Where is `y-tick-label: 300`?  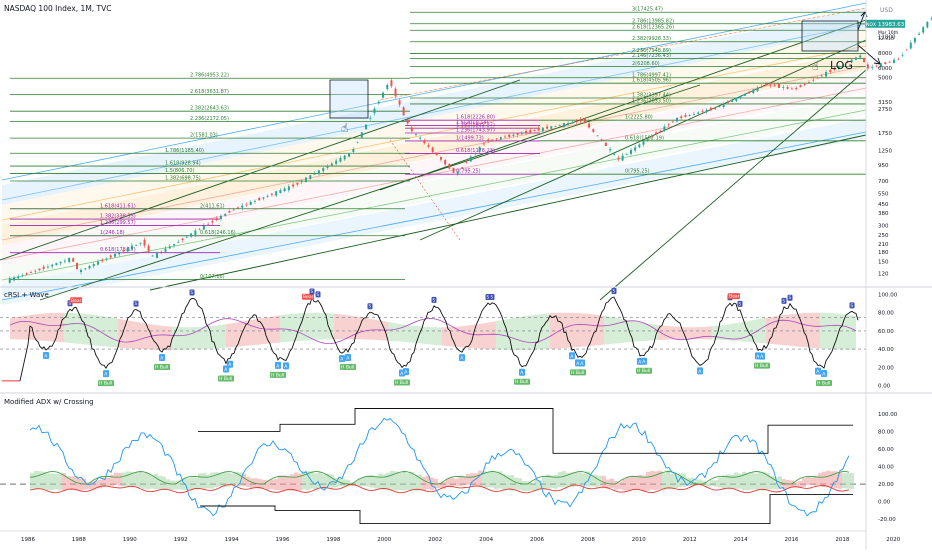
y-tick-label: 300 is located at coordinates (883, 226).